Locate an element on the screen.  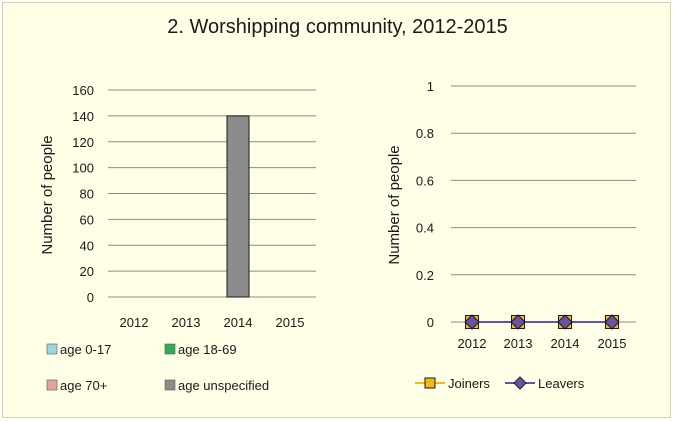
bar-age-unspecified is located at coordinates (238, 206).